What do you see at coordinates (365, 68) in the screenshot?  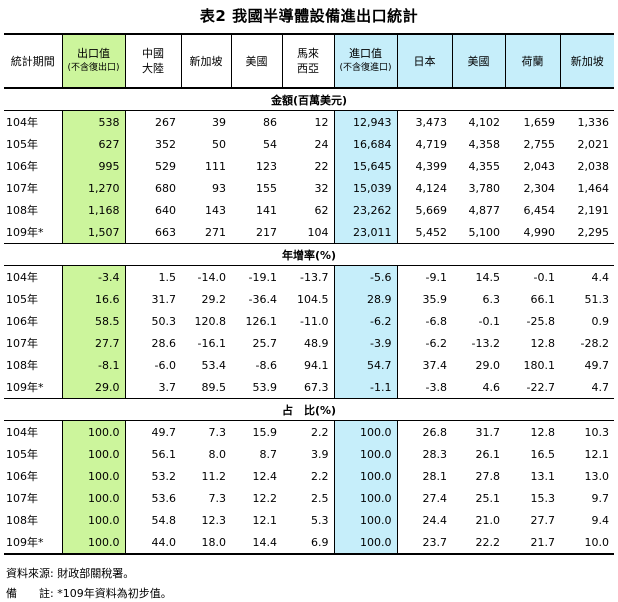 I see `import-value-note: (不含復進口)` at bounding box center [365, 68].